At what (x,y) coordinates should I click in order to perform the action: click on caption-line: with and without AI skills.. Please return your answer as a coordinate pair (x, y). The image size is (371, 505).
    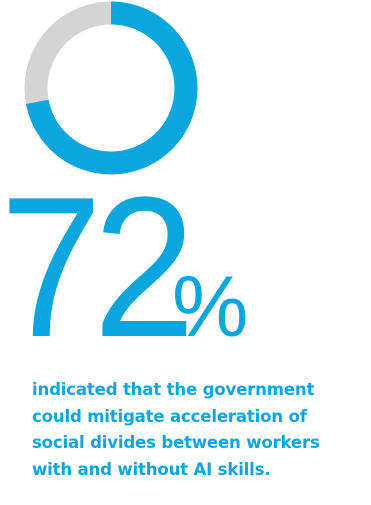
    Looking at the image, I should click on (151, 469).